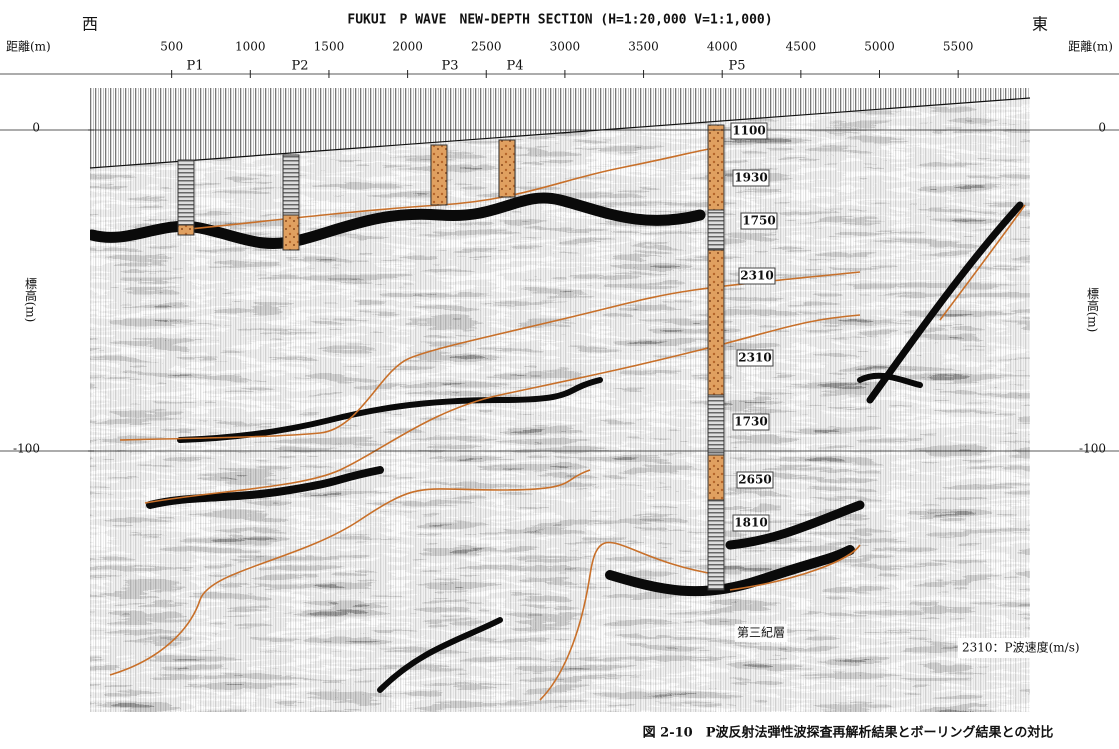 The width and height of the screenshot is (1119, 749). What do you see at coordinates (754, 480) in the screenshot?
I see `velocity: 2650` at bounding box center [754, 480].